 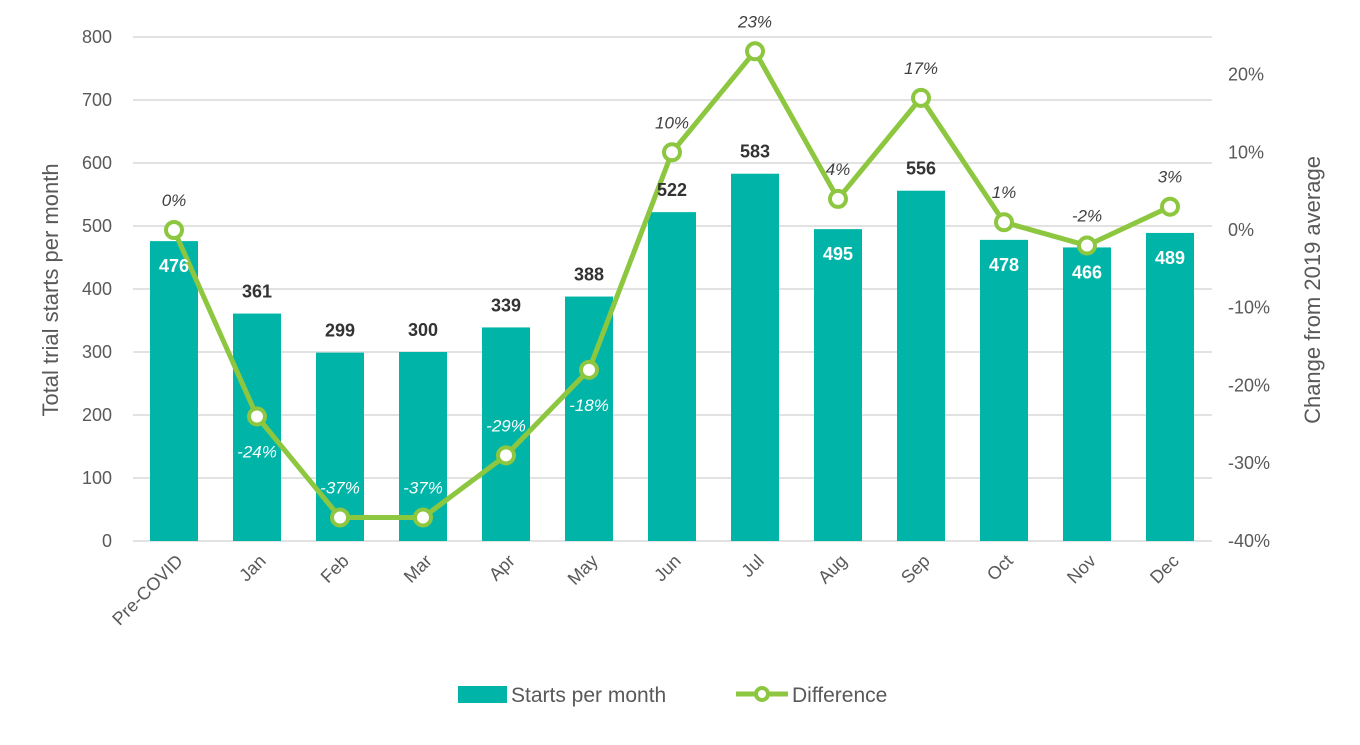 I want to click on bar-value-label: 339, so click(x=506, y=305).